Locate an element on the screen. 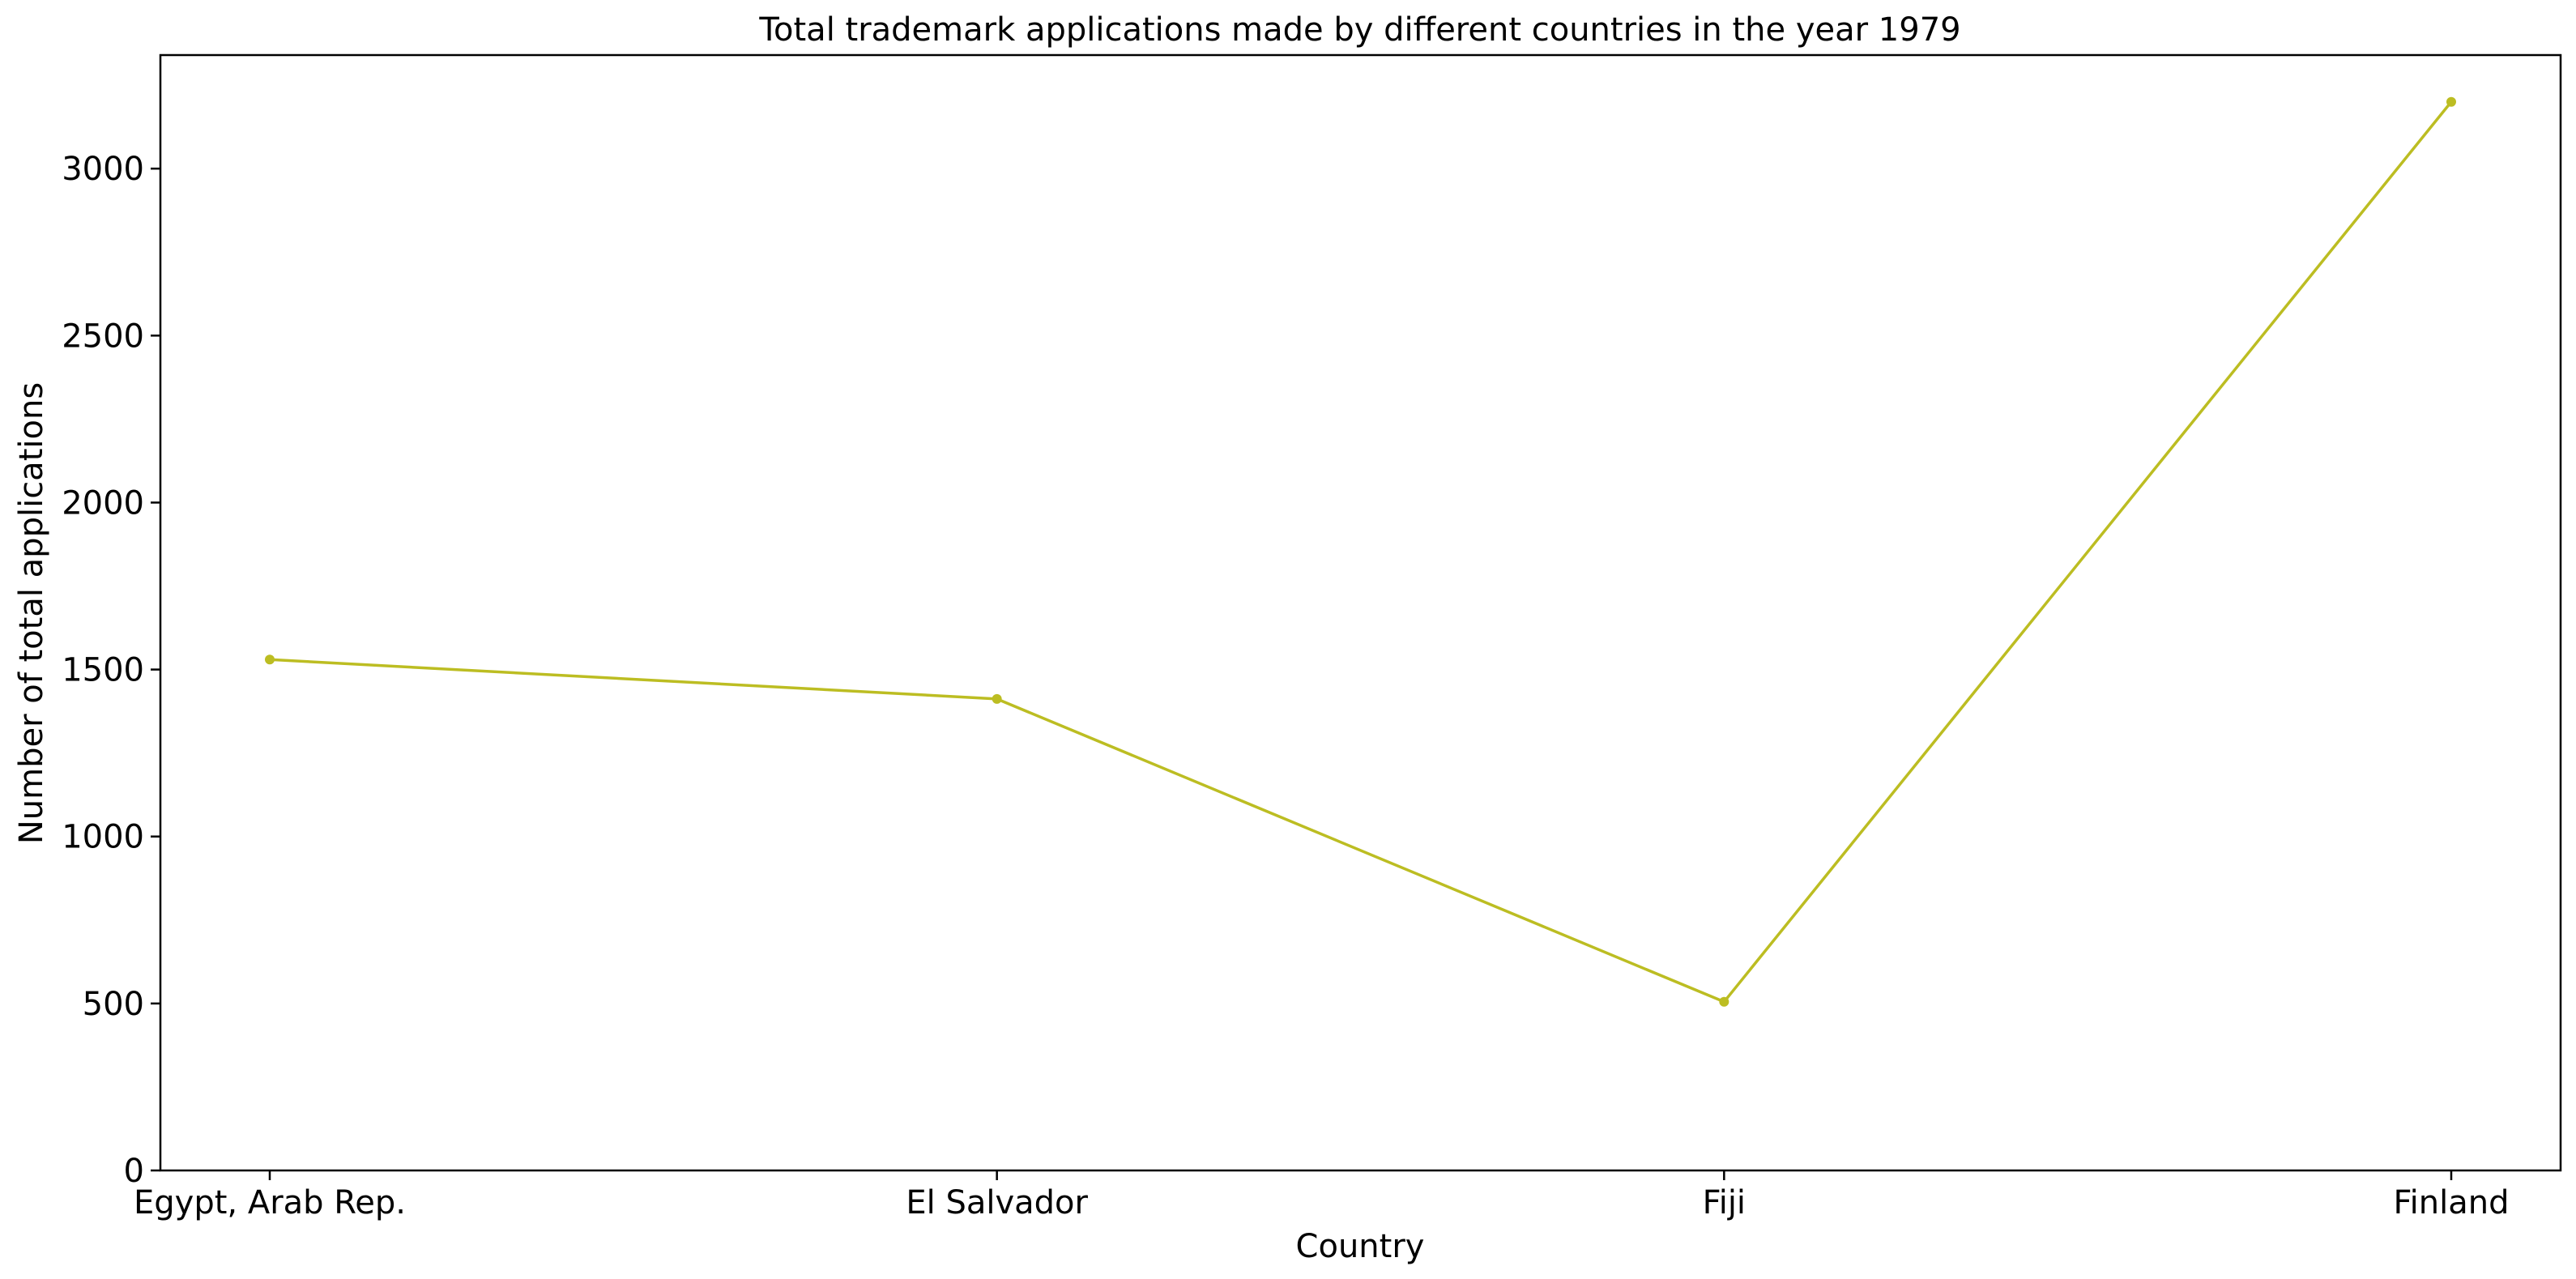 The image size is (2576, 1279). y-tick-label: 1000 is located at coordinates (103, 837).